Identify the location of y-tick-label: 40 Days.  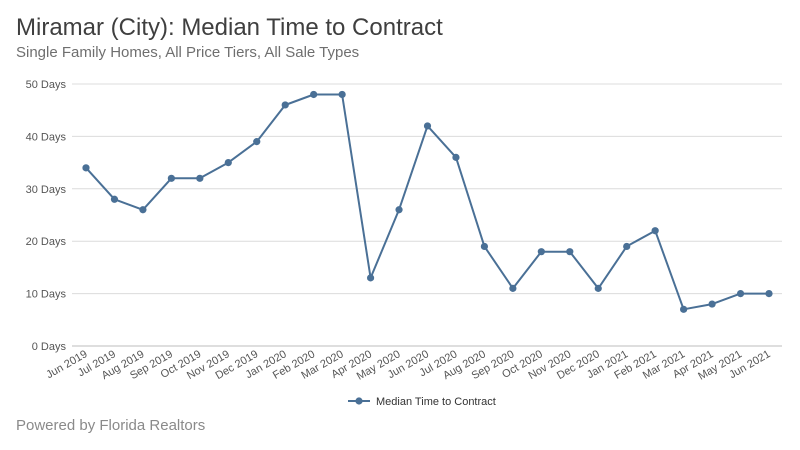
(46, 137).